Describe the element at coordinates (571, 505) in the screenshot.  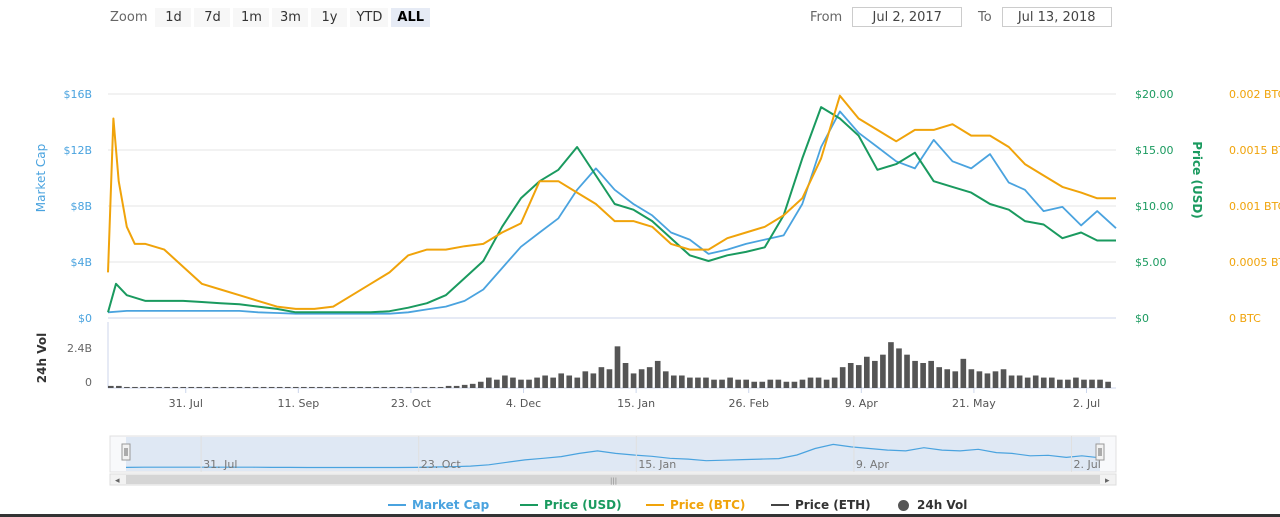
I see `legend-item: Price (USD)` at that location.